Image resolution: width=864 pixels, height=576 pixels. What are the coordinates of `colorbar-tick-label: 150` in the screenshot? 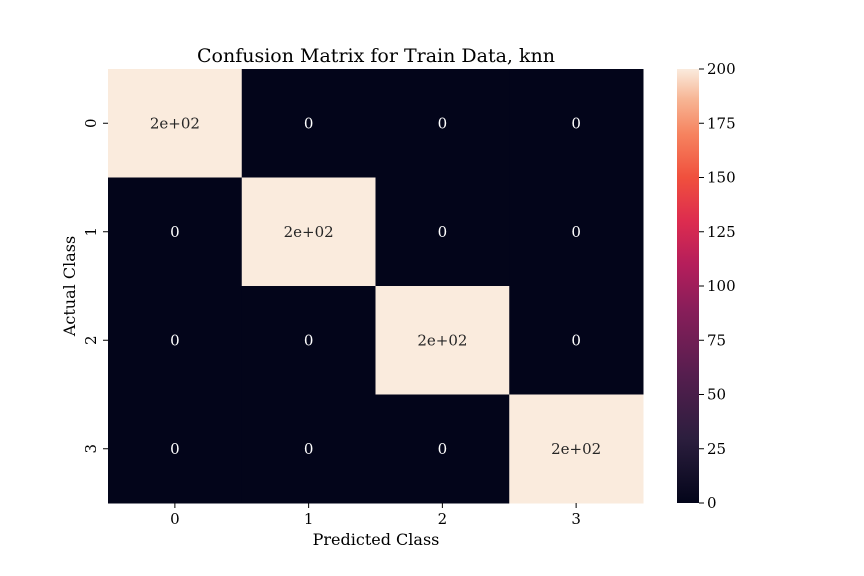 It's located at (721, 178).